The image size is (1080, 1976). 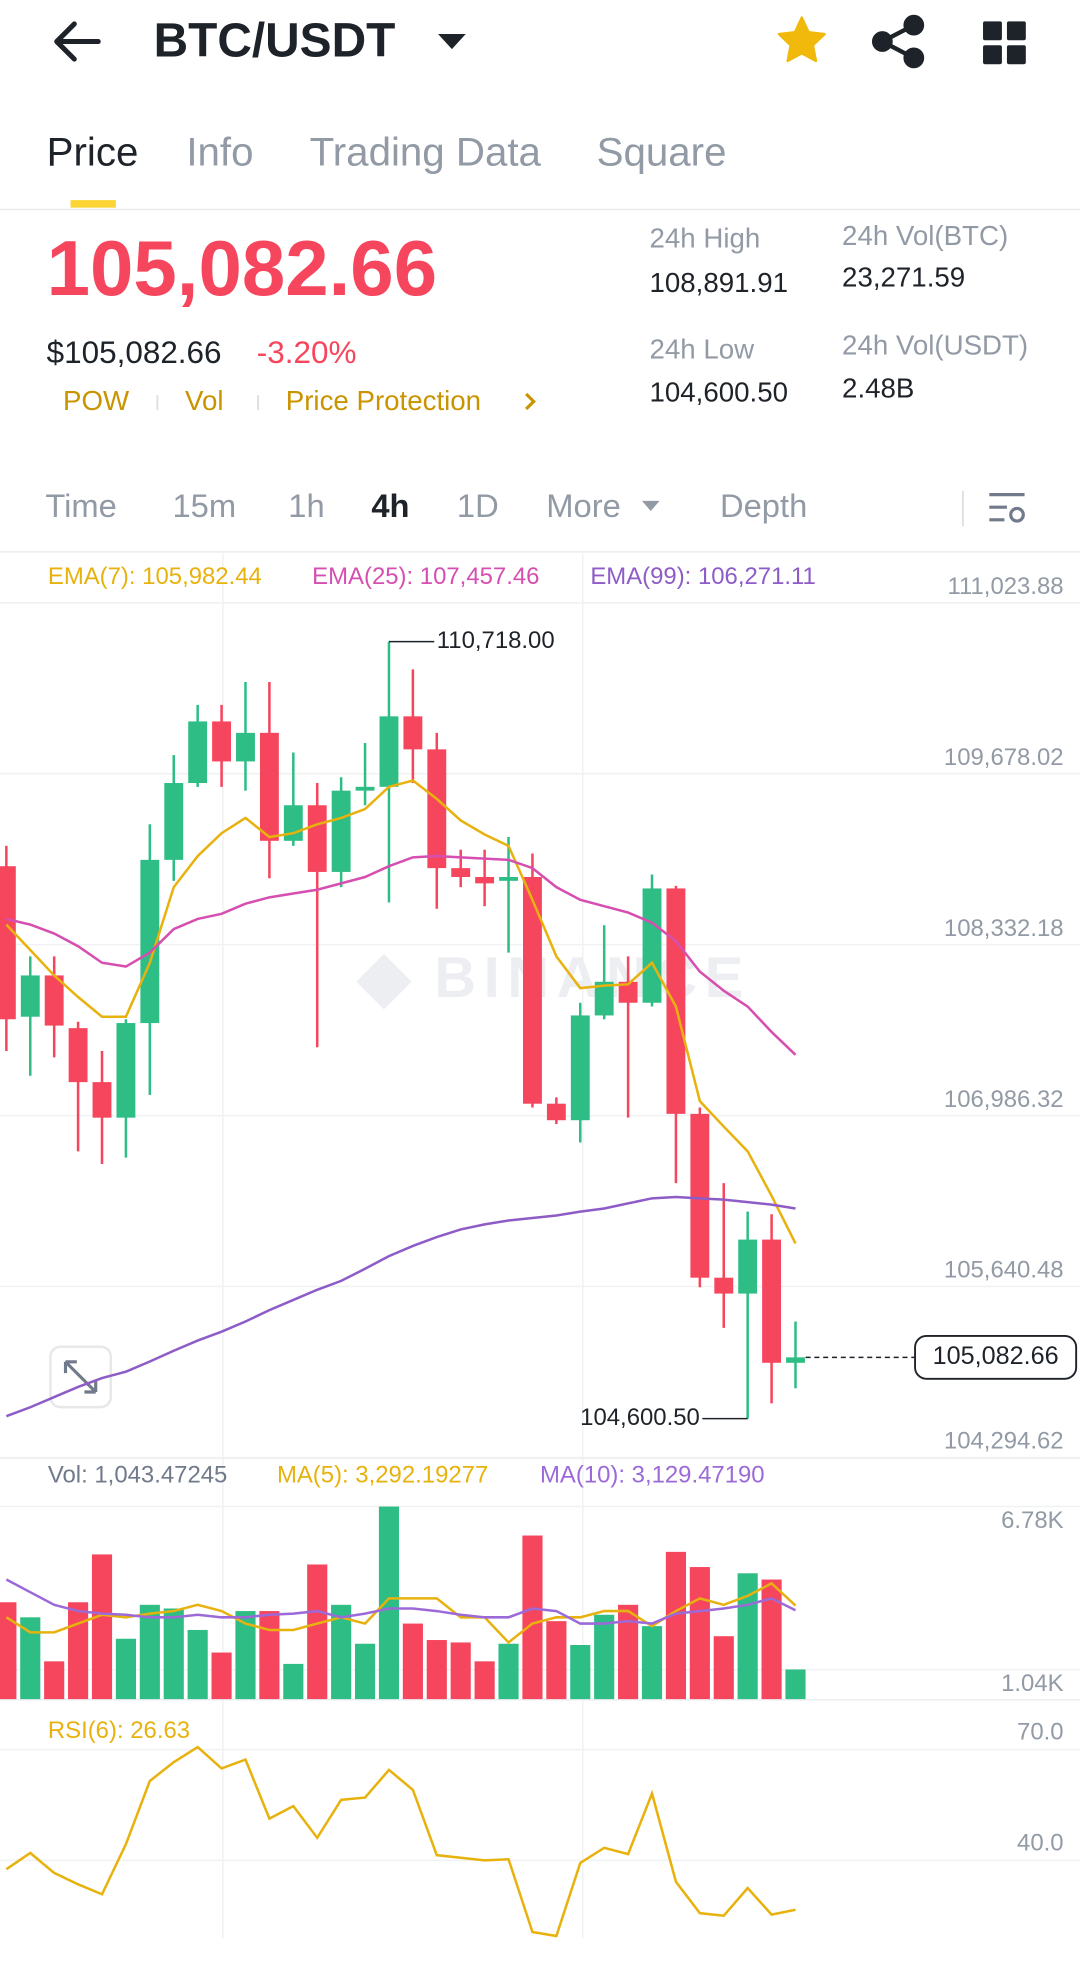 I want to click on favorite-star, so click(x=801, y=39).